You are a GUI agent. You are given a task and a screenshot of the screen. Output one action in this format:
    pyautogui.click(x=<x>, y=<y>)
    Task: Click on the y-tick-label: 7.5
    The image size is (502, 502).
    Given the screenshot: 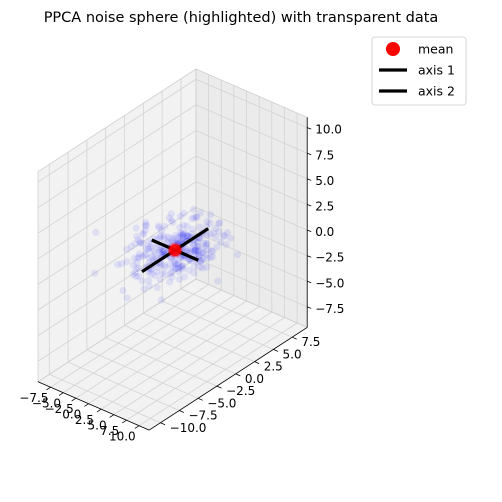 What is the action you would take?
    pyautogui.click(x=310, y=342)
    